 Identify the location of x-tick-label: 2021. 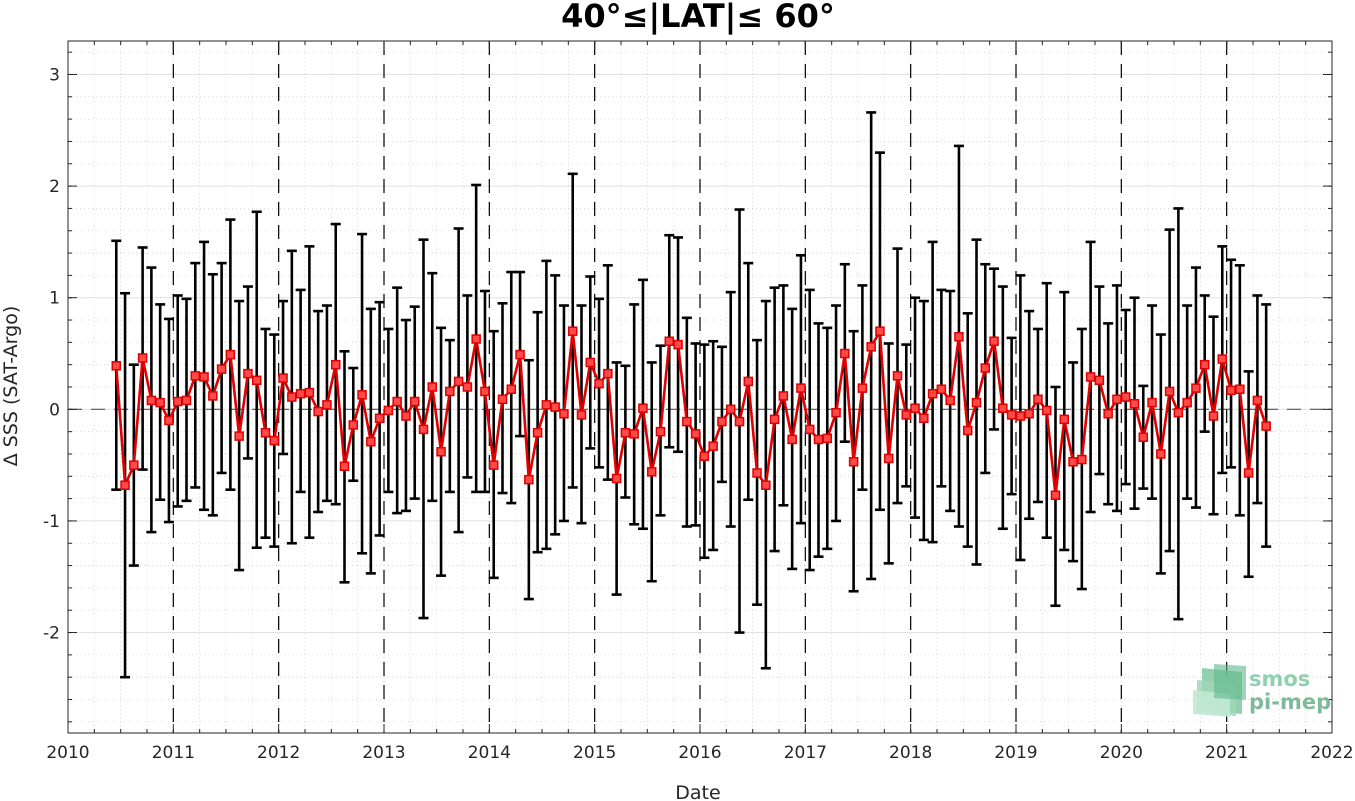
(1226, 753).